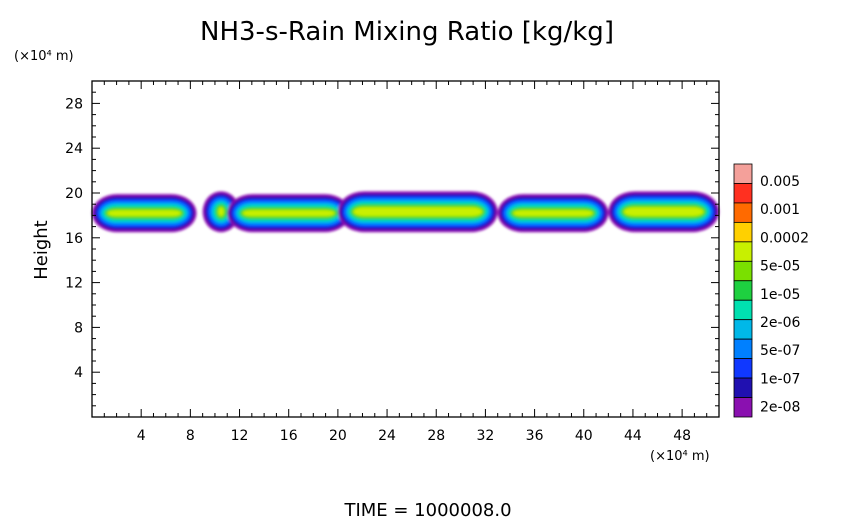 This screenshot has height=519, width=854. Describe the element at coordinates (780, 267) in the screenshot. I see `colorbar-label: 5e-05` at that location.